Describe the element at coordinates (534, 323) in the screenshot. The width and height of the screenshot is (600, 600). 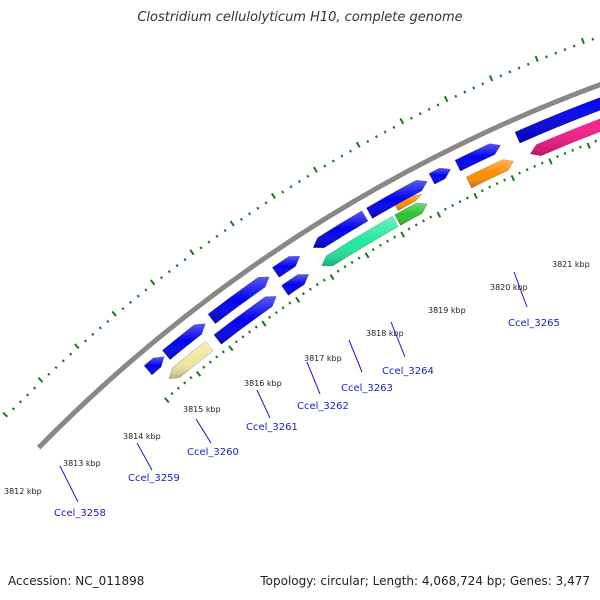
I see `gene-label: Ccel_3265` at that location.